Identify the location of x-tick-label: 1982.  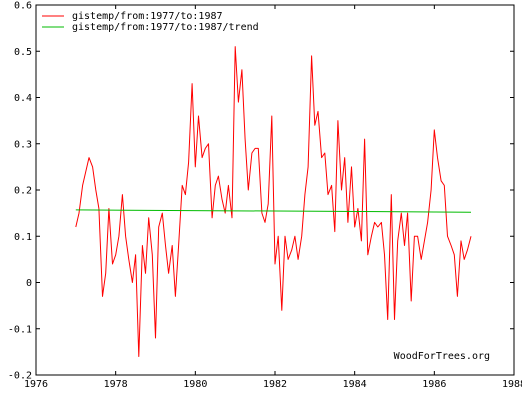
(275, 384).